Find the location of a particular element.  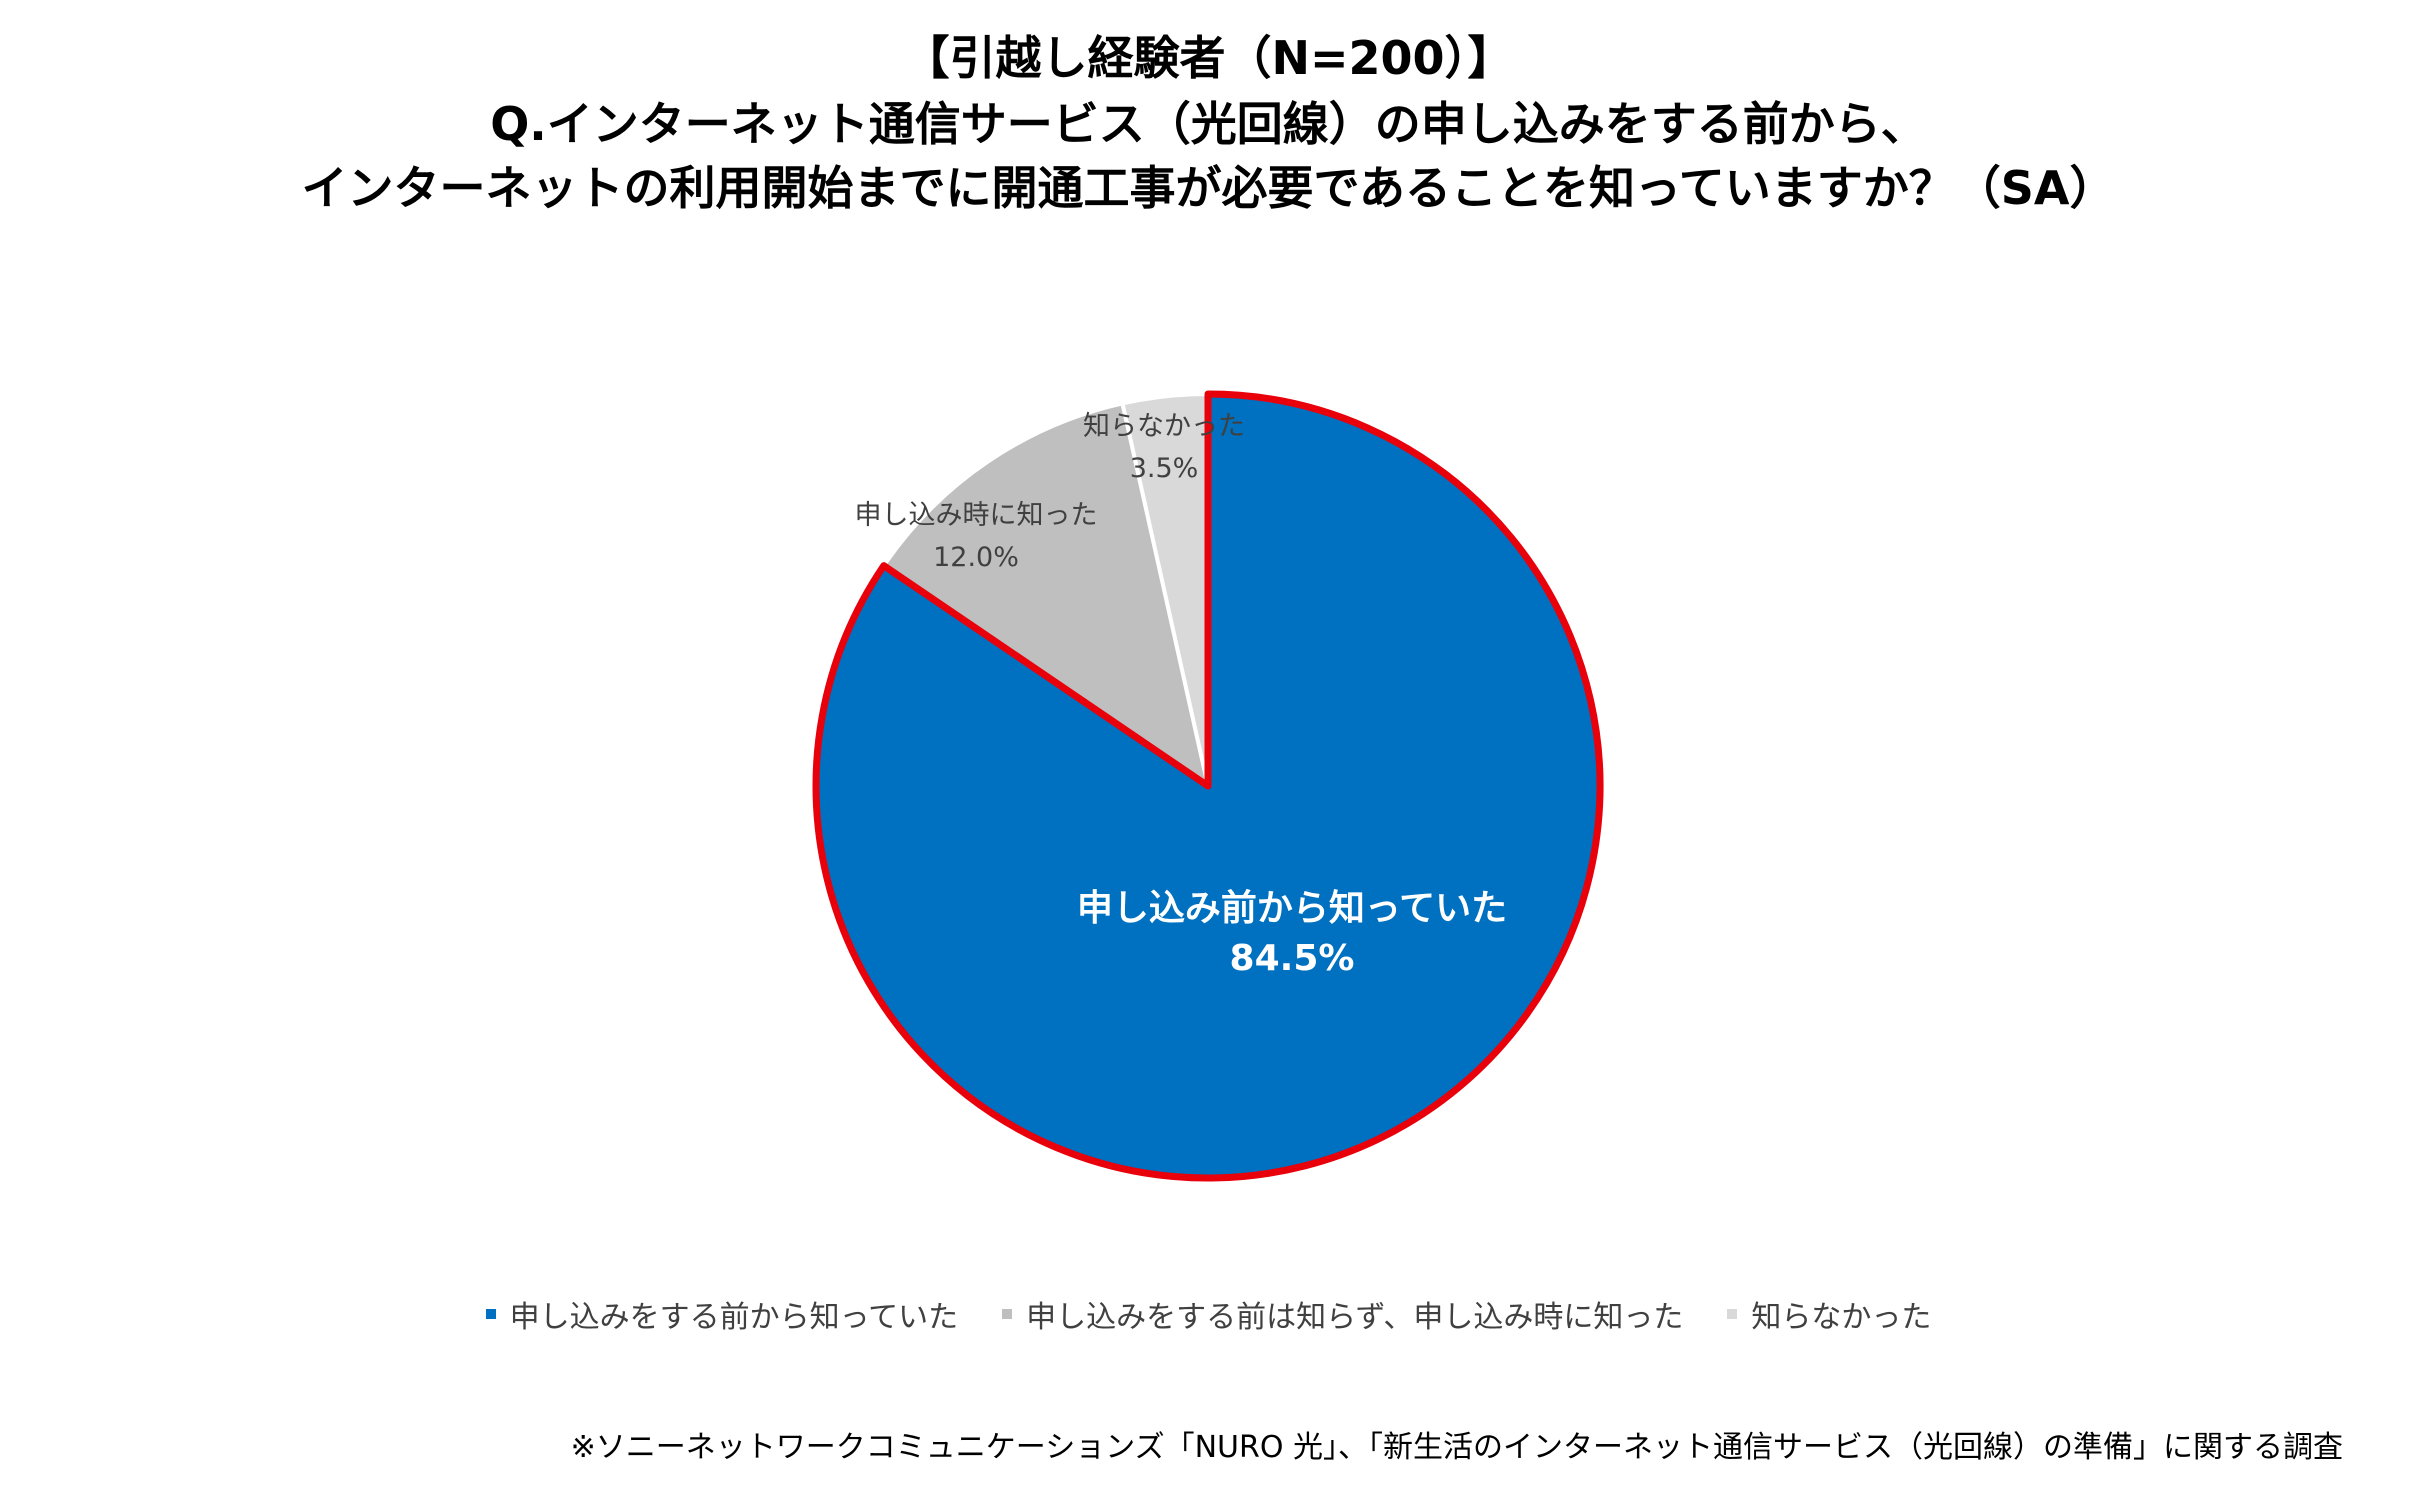

legend-label: 申し込みをする前は知らず、申し込み時に知った is located at coordinates (1355, 1317).